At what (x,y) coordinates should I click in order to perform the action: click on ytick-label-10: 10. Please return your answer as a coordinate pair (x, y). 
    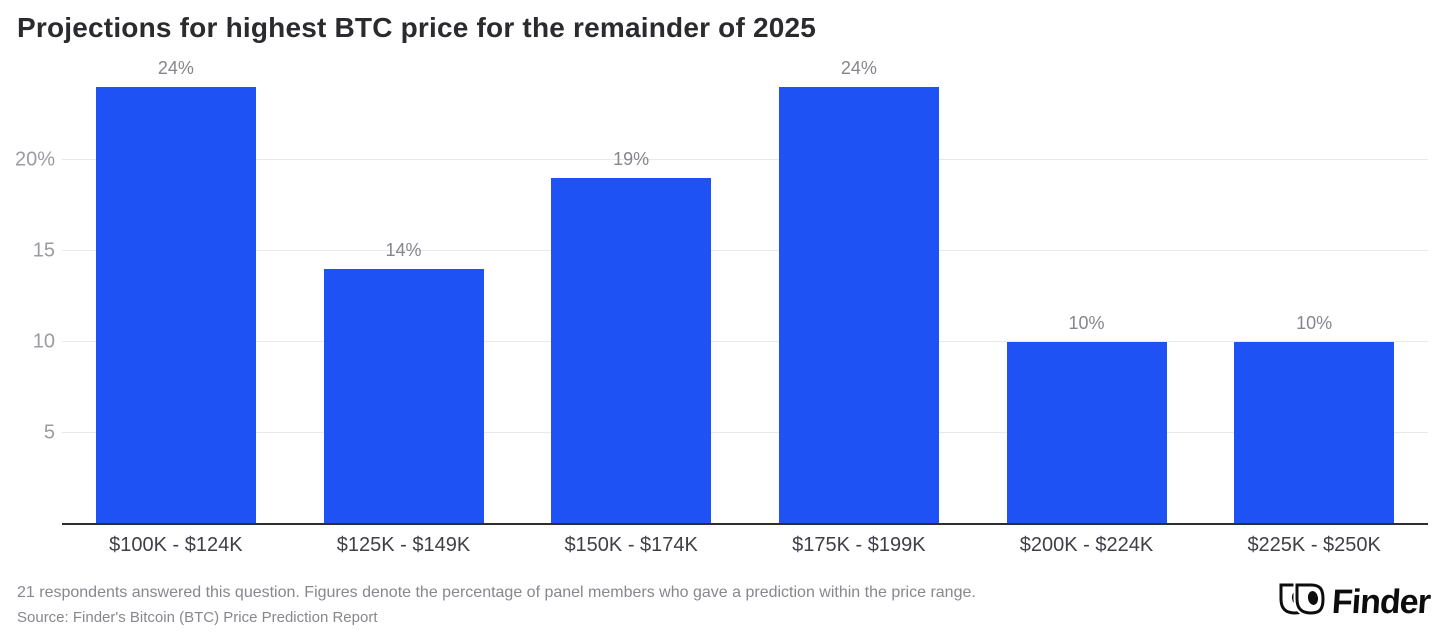
    Looking at the image, I should click on (43, 341).